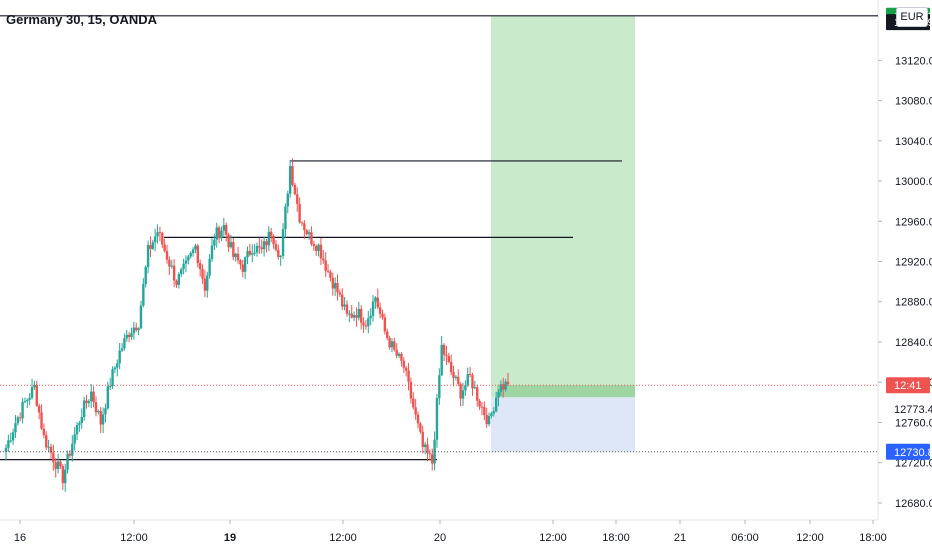  What do you see at coordinates (563, 206) in the screenshot?
I see `profit-zone` at bounding box center [563, 206].